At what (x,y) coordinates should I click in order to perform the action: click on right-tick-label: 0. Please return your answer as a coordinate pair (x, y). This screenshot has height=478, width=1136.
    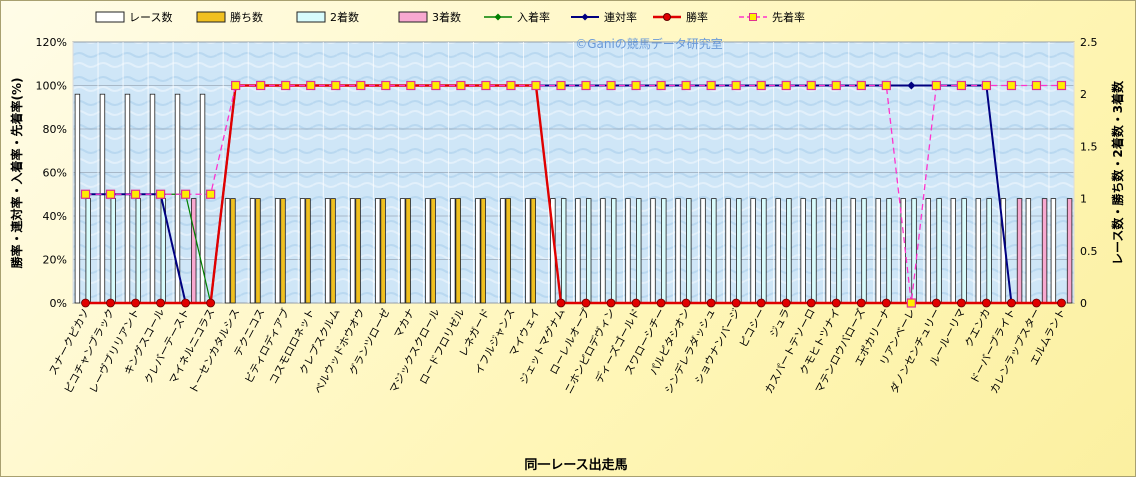
    Looking at the image, I should click on (1083, 303).